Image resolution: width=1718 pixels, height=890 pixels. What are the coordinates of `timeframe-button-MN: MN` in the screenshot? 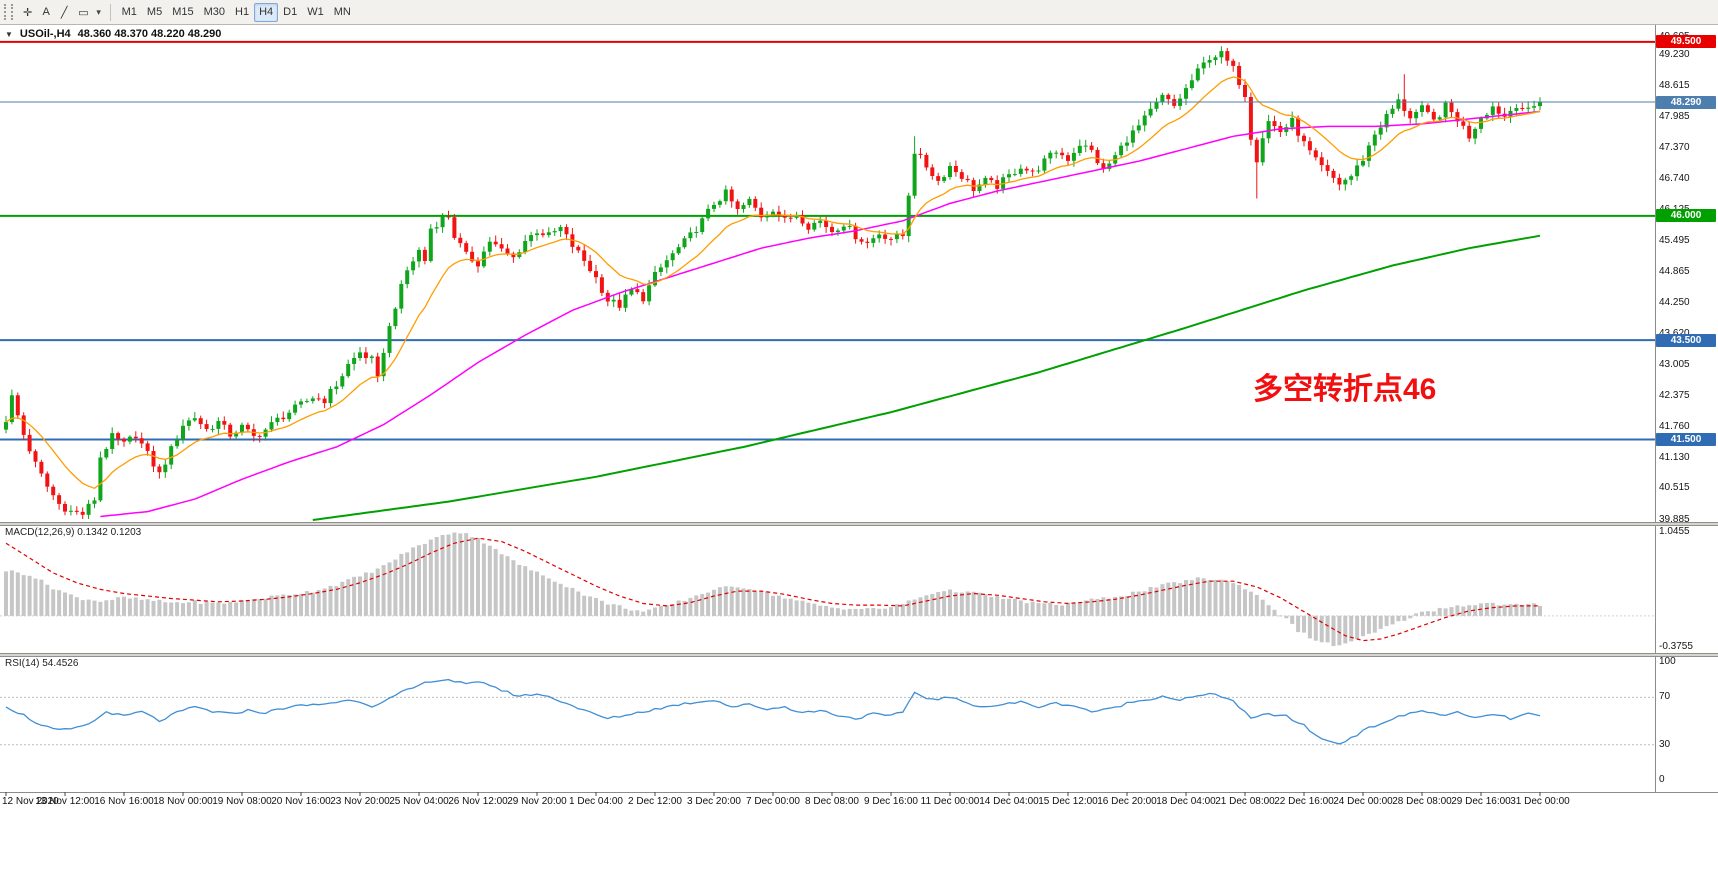 It's located at (342, 12).